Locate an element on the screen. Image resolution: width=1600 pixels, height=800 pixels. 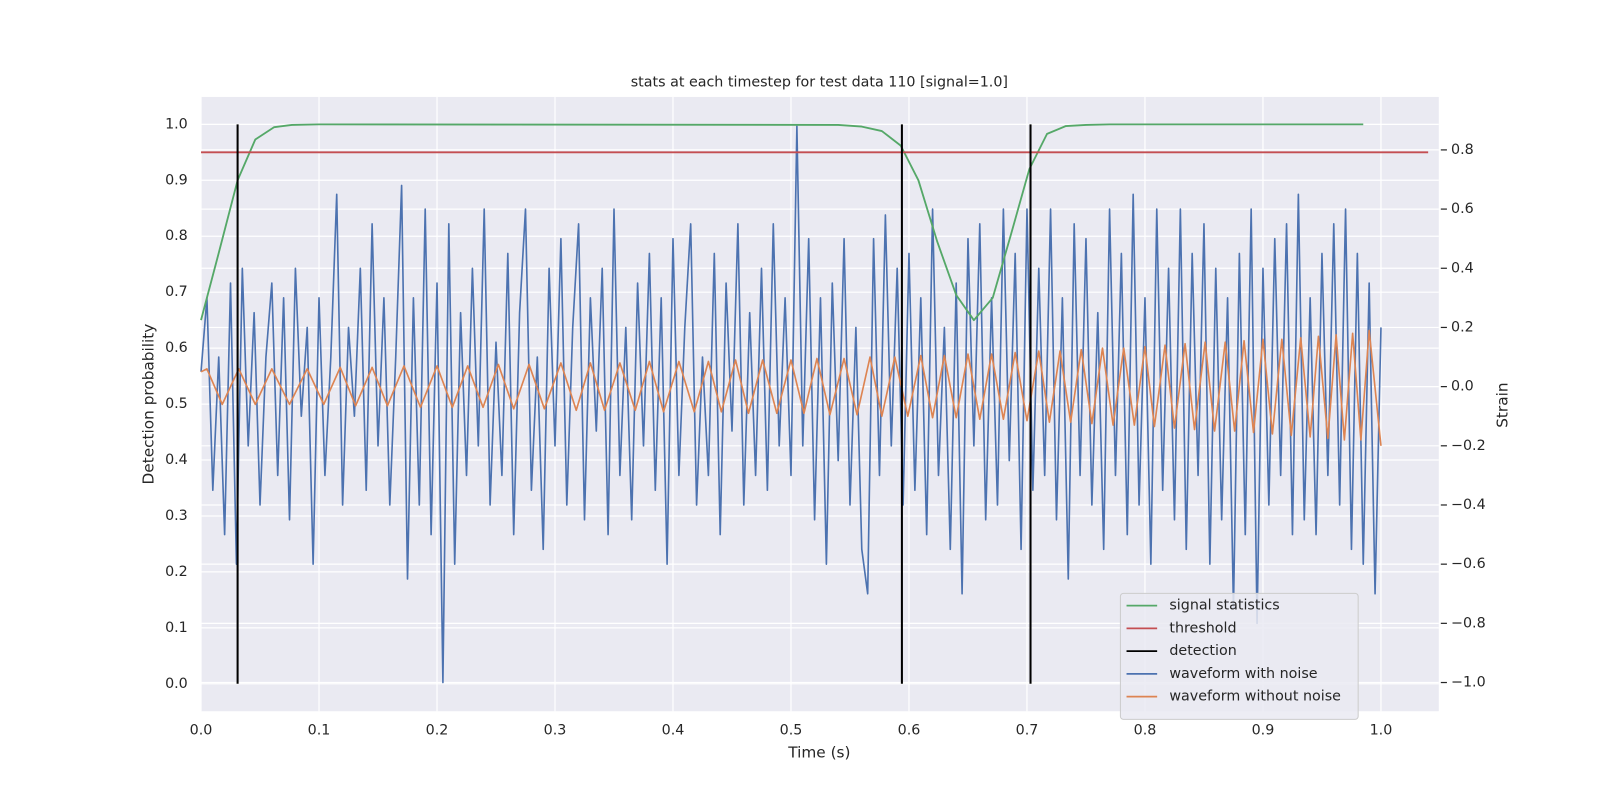
x-tick-label: 0.4 is located at coordinates (673, 731).